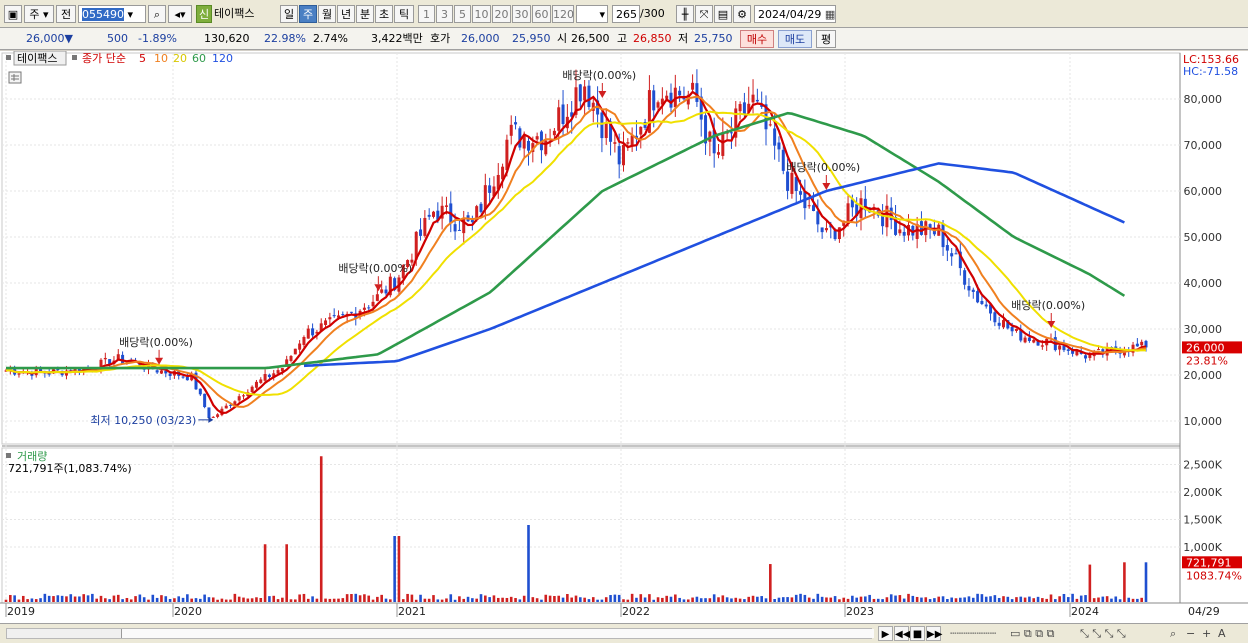 This screenshot has height=643, width=1248. What do you see at coordinates (346, 14) in the screenshot?
I see `tab-year: 년` at bounding box center [346, 14].